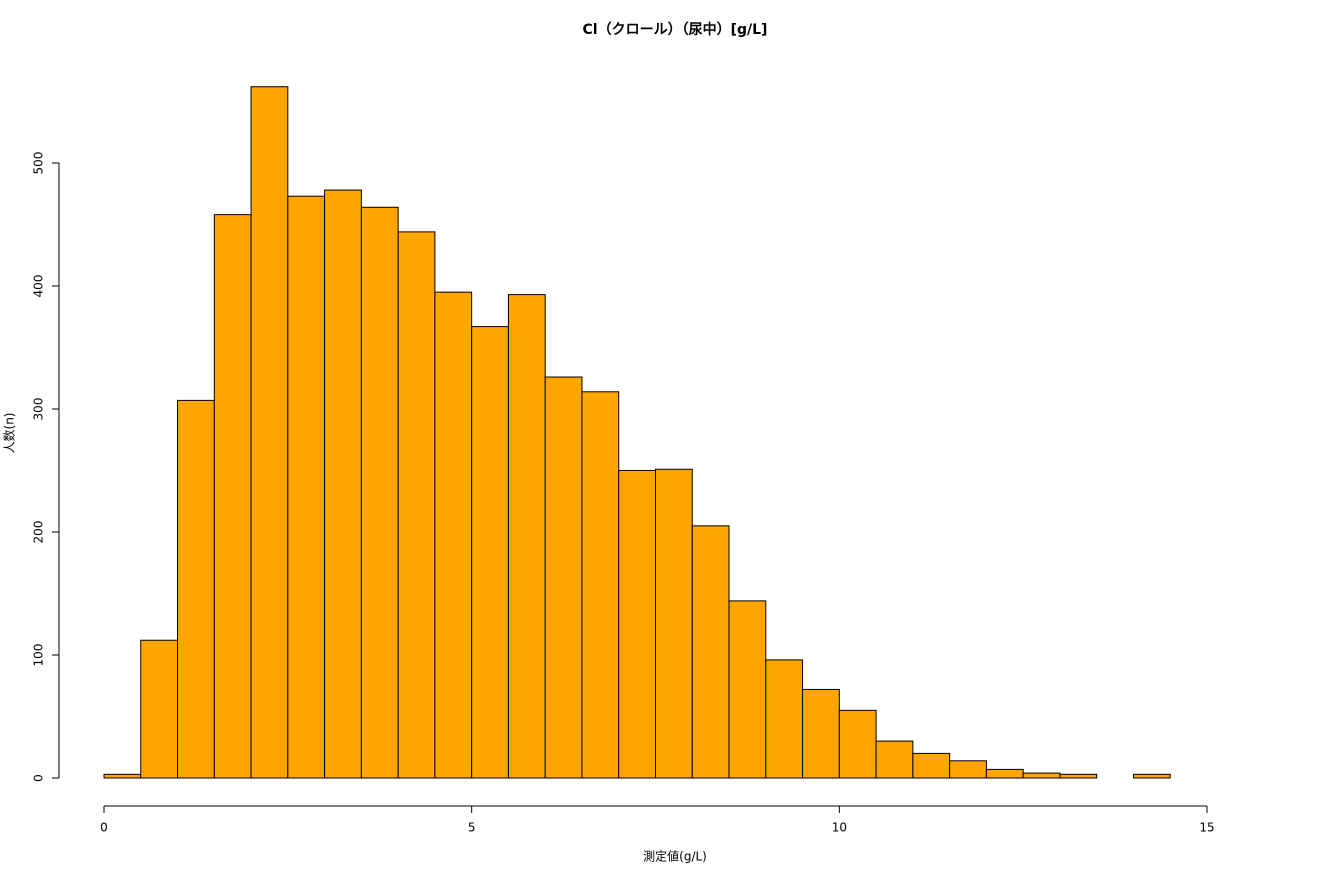 The width and height of the screenshot is (1320, 880). Describe the element at coordinates (675, 29) in the screenshot. I see `chart-title: Cl（クロール）（尿中）[g/L]` at that location.